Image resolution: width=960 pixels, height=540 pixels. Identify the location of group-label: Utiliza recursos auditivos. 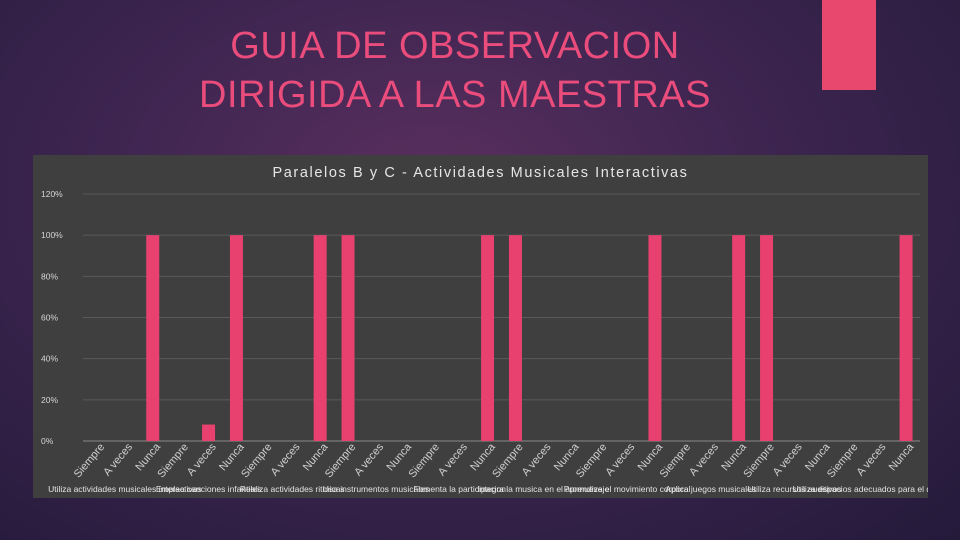
(794, 489).